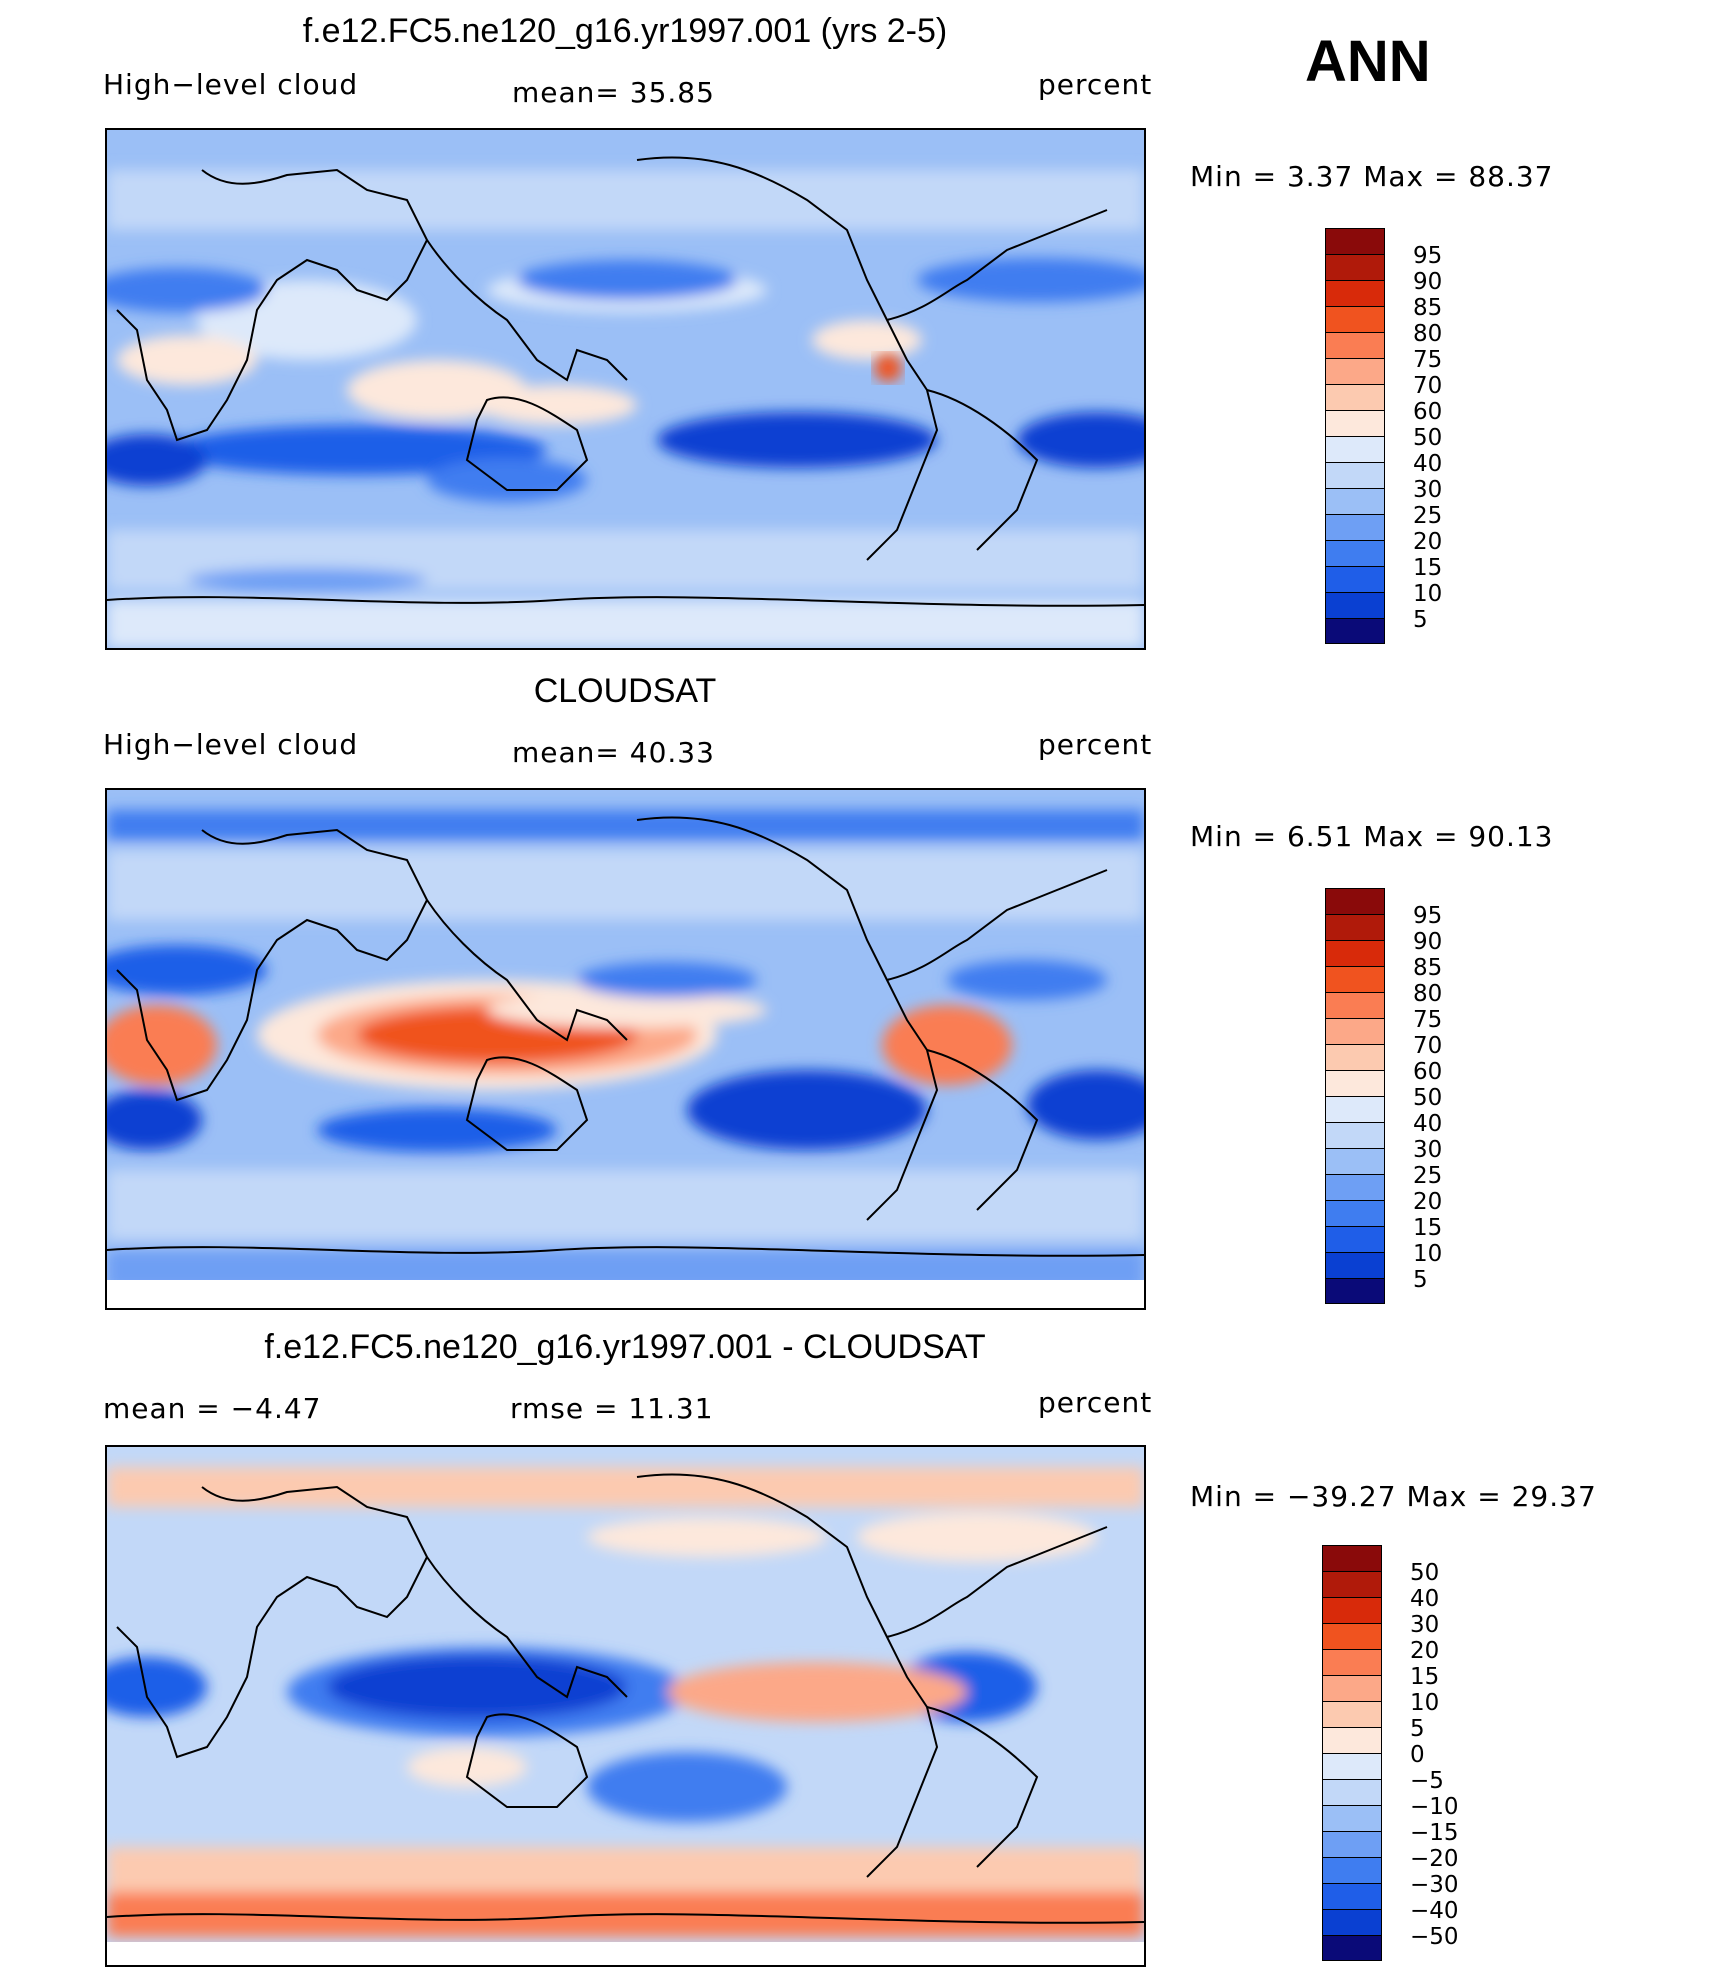  Describe the element at coordinates (1352, 1844) in the screenshot. I see `p3-cb-m15` at that location.